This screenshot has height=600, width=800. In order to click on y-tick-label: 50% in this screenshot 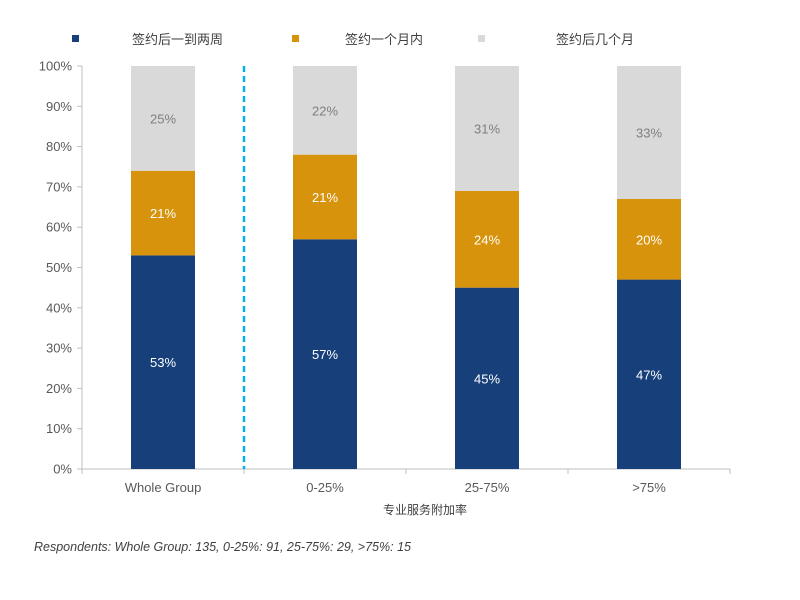, I will do `click(59, 267)`.